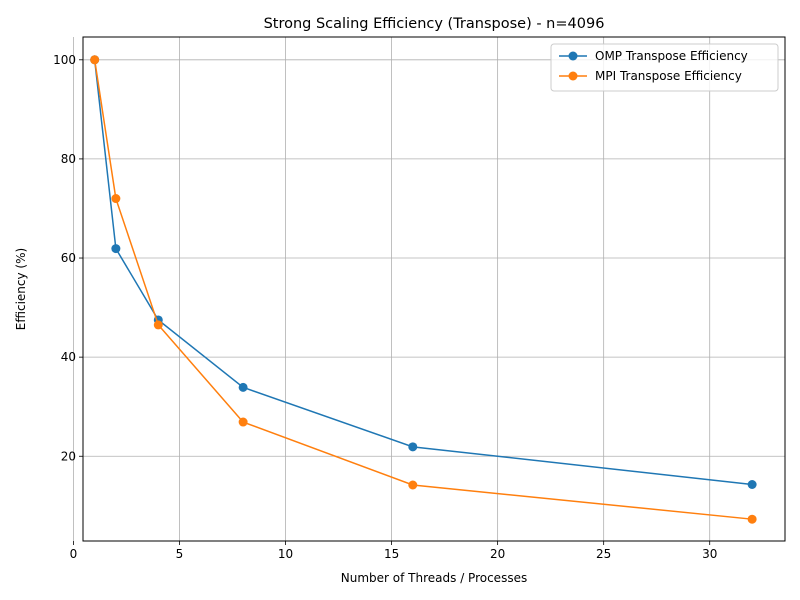  What do you see at coordinates (180, 554) in the screenshot?
I see `x-tick-label: 5` at bounding box center [180, 554].